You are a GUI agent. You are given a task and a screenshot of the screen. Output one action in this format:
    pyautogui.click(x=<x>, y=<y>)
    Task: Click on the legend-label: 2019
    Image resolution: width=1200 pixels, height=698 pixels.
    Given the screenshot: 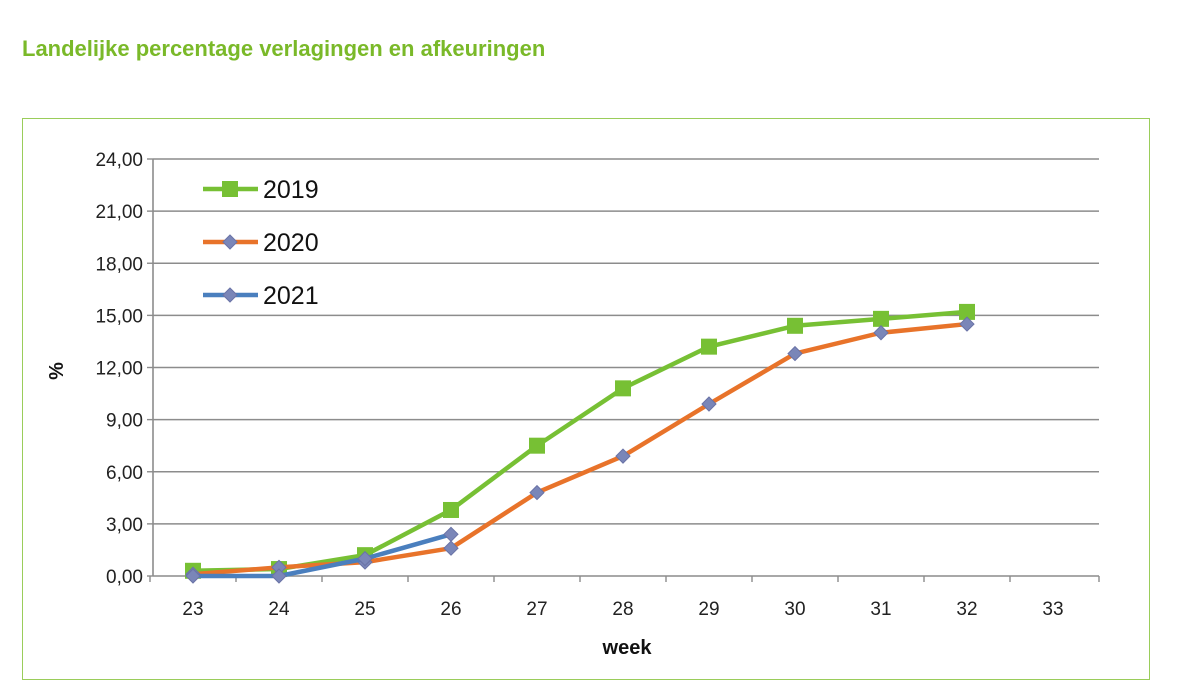 What is the action you would take?
    pyautogui.click(x=291, y=190)
    